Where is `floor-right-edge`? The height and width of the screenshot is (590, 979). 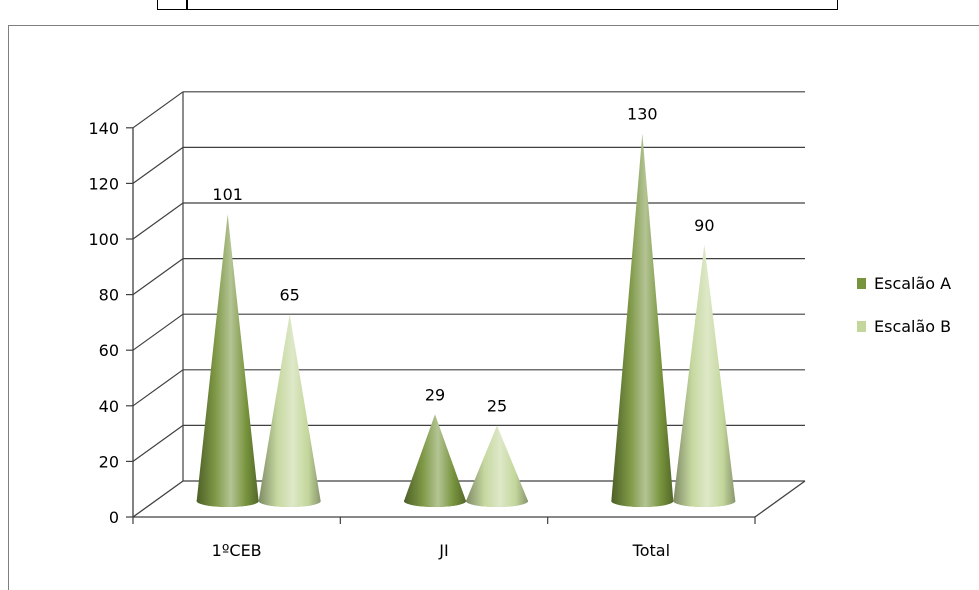
floor-right-edge is located at coordinates (780, 499).